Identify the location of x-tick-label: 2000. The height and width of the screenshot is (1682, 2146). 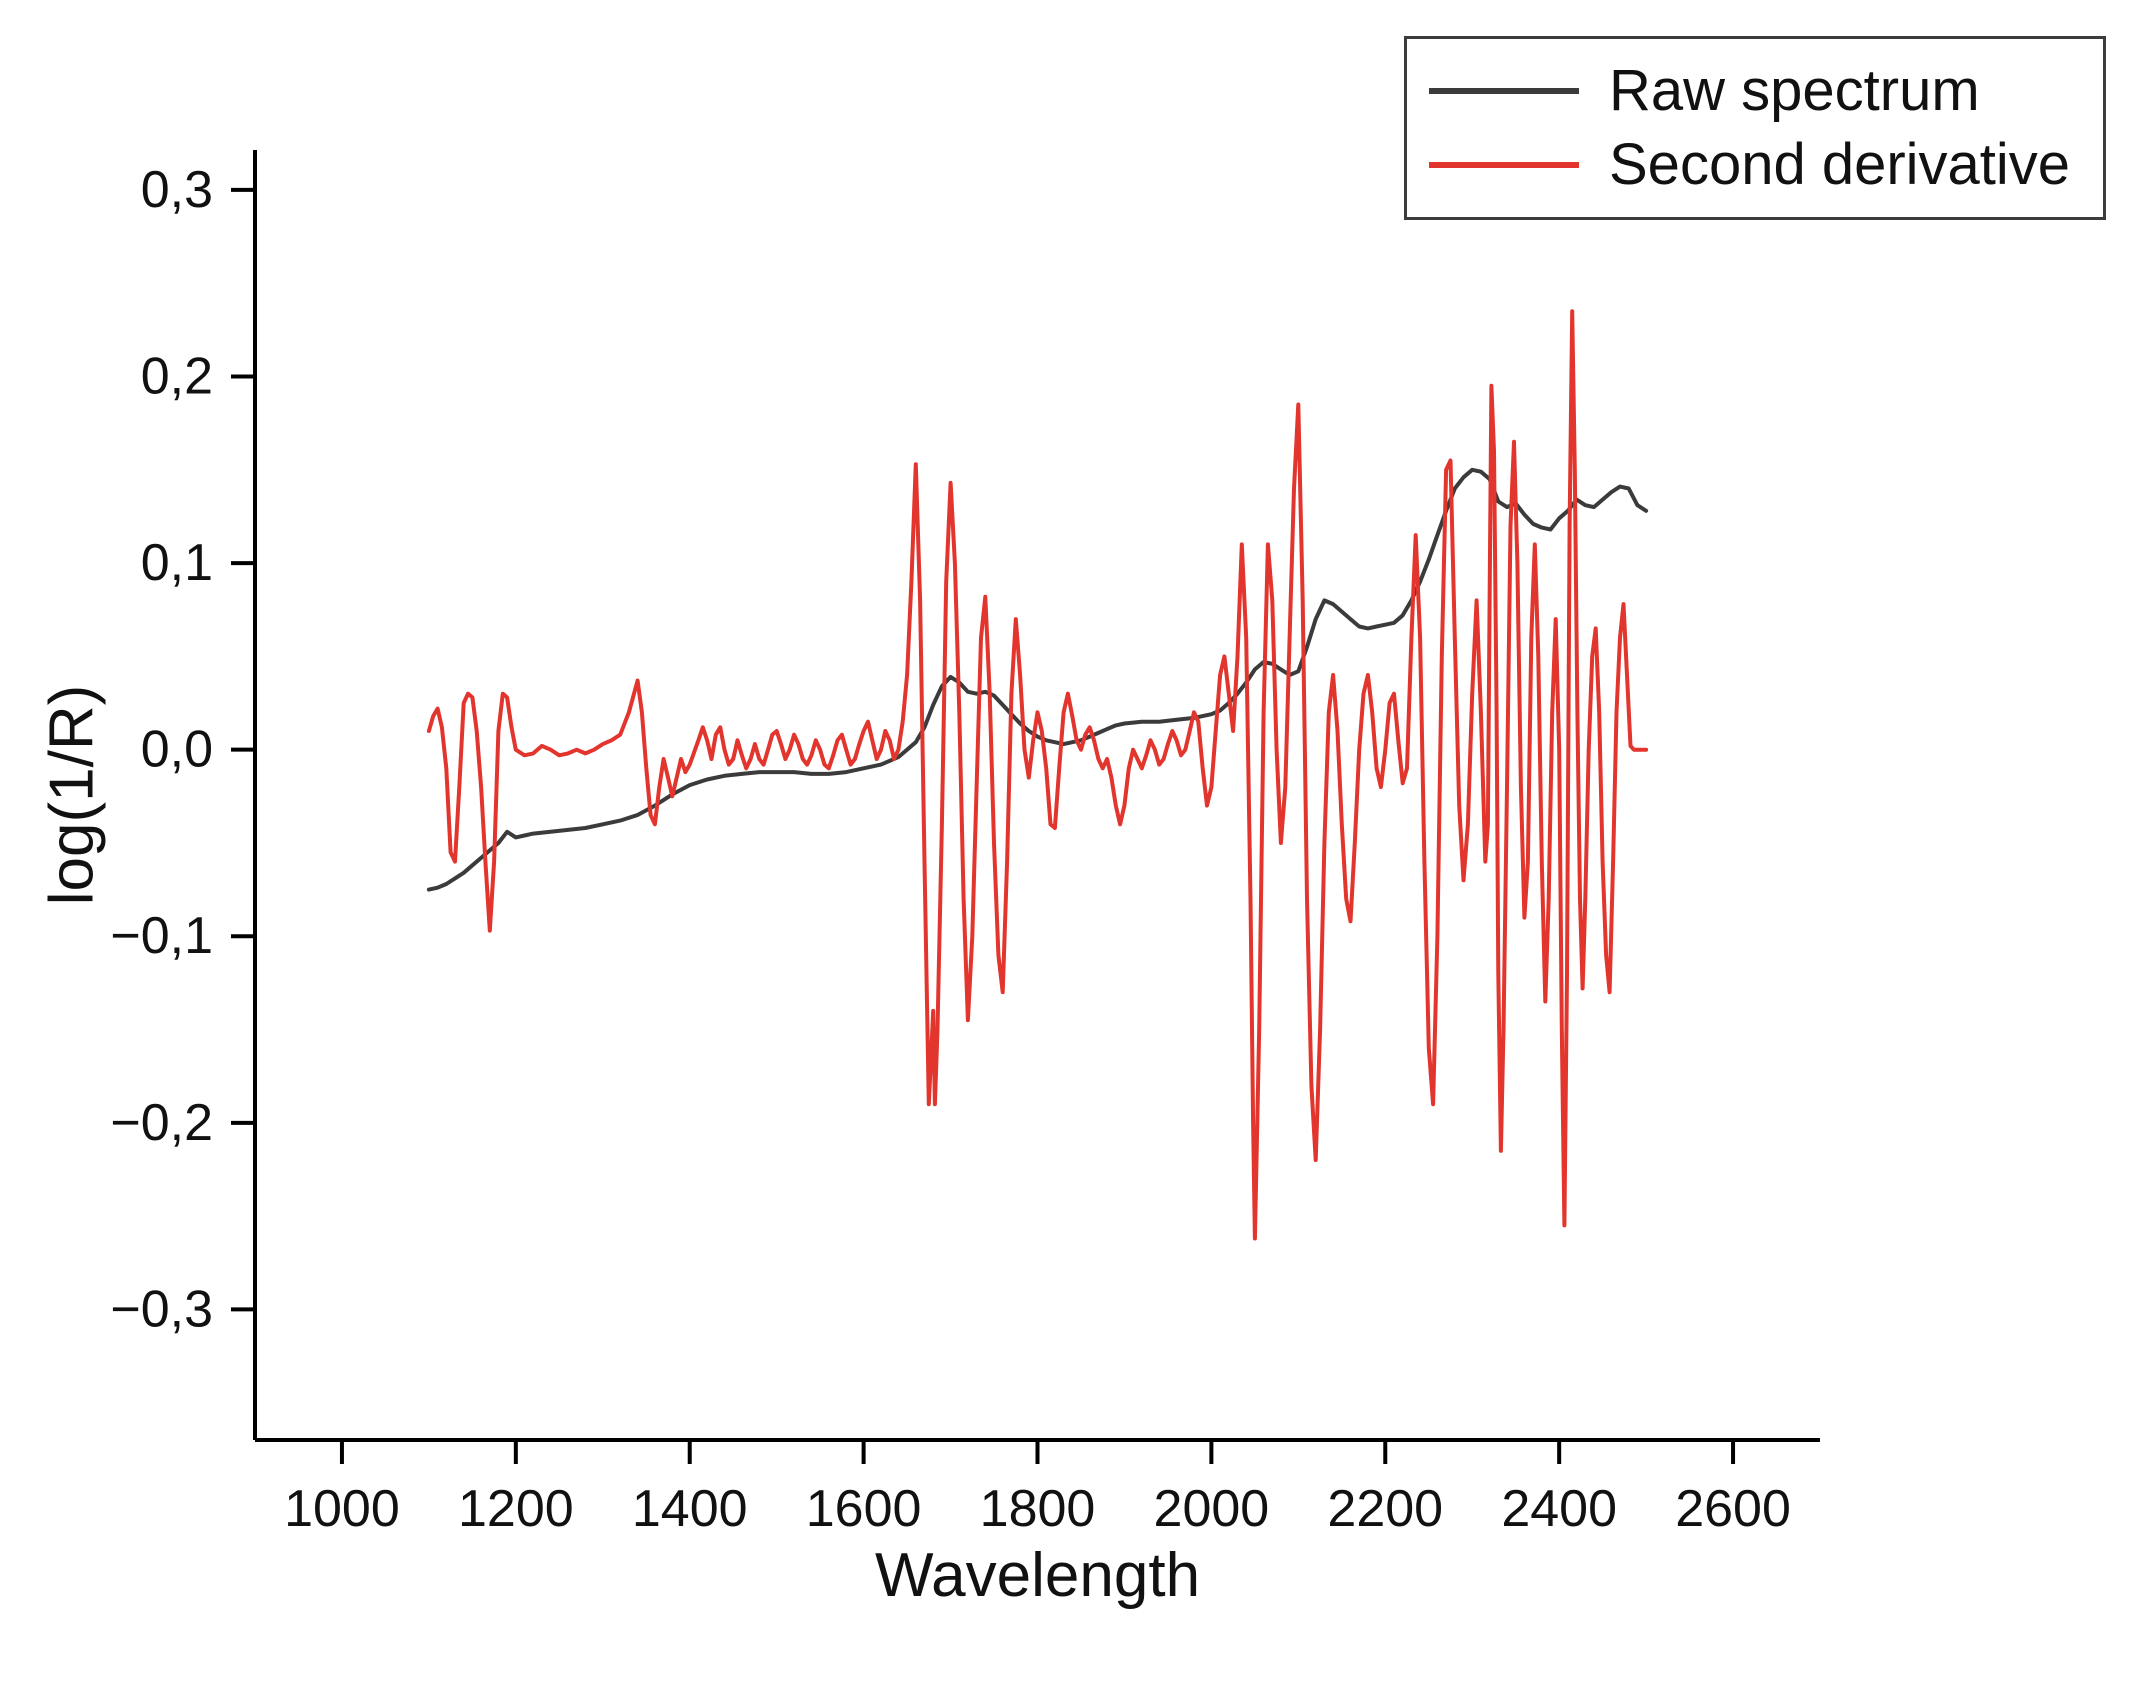
(1212, 1509).